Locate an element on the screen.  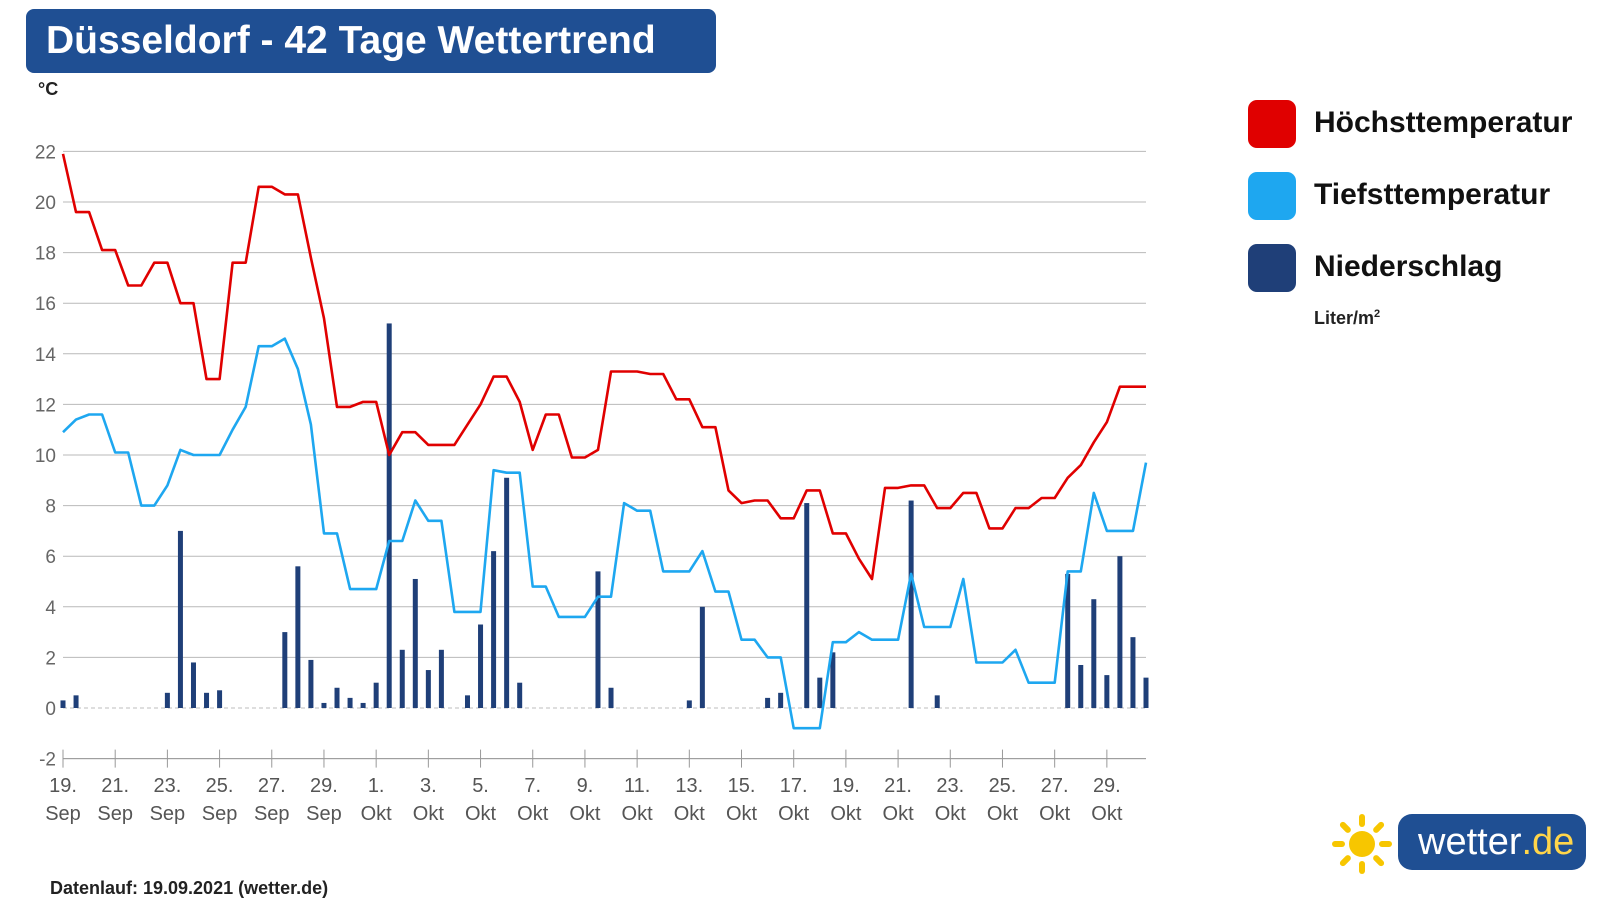
x-tick-label-day: 1. is located at coordinates (376, 786).